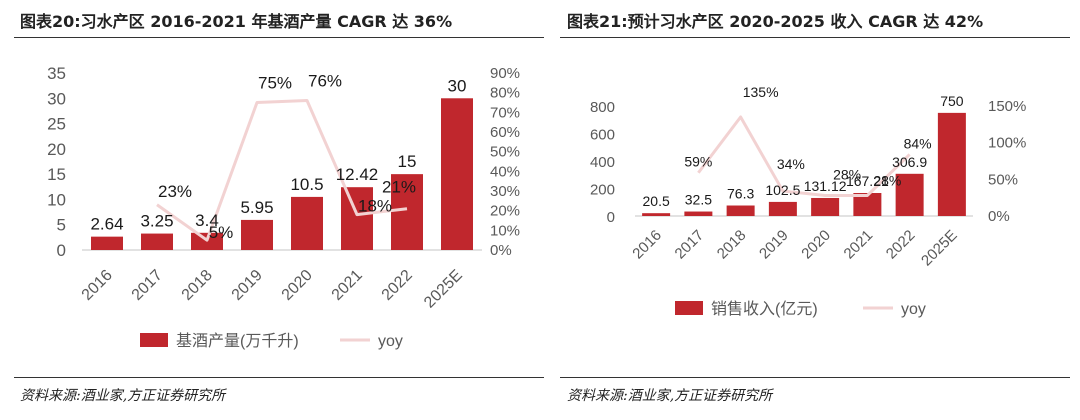 This screenshot has height=420, width=1080. What do you see at coordinates (156, 221) in the screenshot?
I see `bar-value-label: 3.25` at bounding box center [156, 221].